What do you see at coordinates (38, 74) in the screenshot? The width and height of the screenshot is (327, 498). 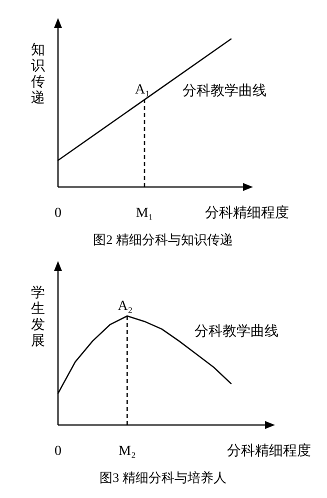 I see `y-axis-title: 知识传递` at bounding box center [38, 74].